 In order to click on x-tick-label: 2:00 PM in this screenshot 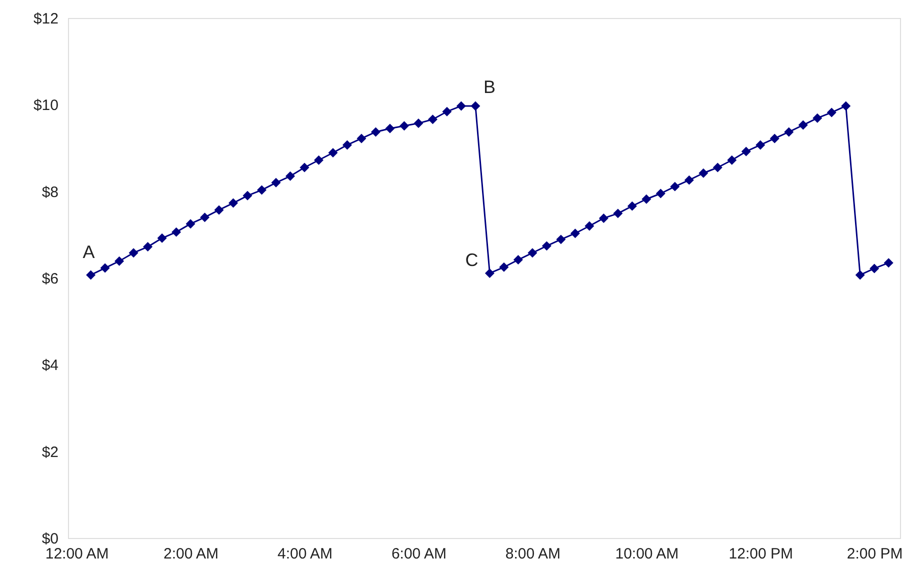, I will do `click(874, 554)`.